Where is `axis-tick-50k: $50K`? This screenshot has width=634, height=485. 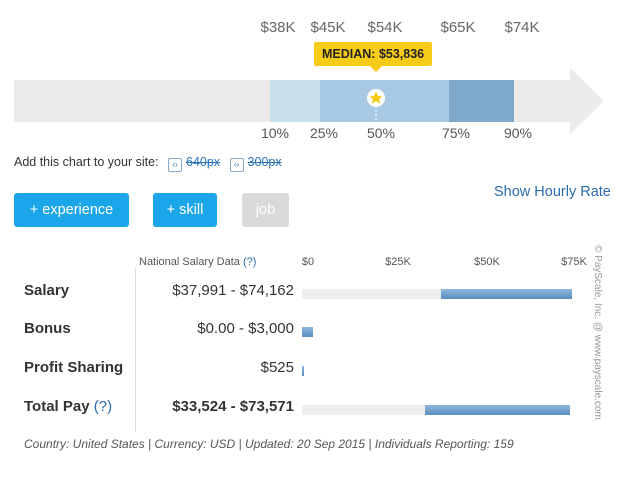 axis-tick-50k: $50K is located at coordinates (487, 262).